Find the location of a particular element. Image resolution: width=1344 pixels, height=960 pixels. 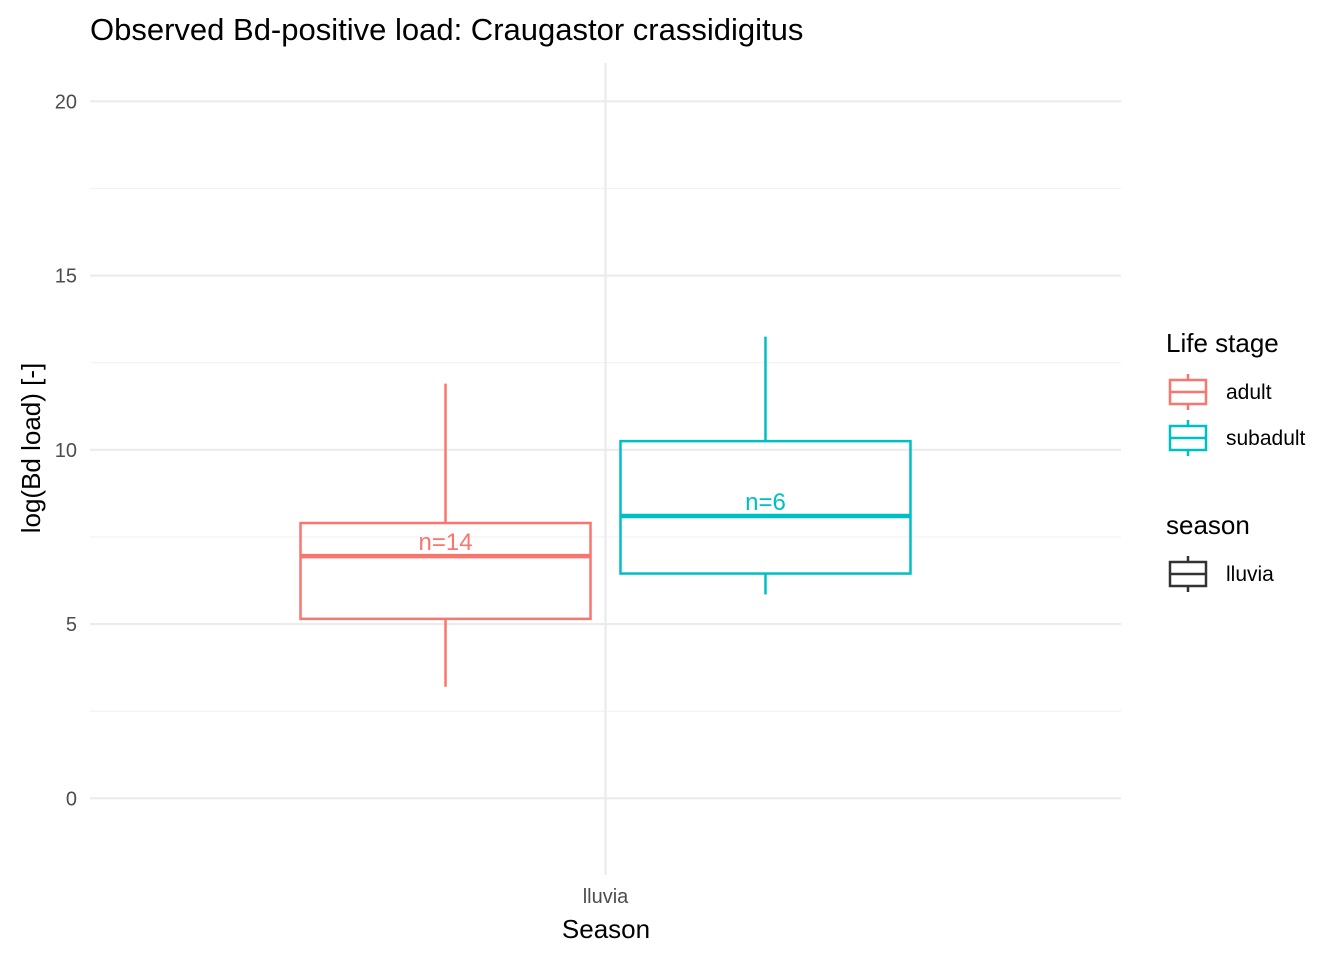

x-axis-title: Season is located at coordinates (606, 929).